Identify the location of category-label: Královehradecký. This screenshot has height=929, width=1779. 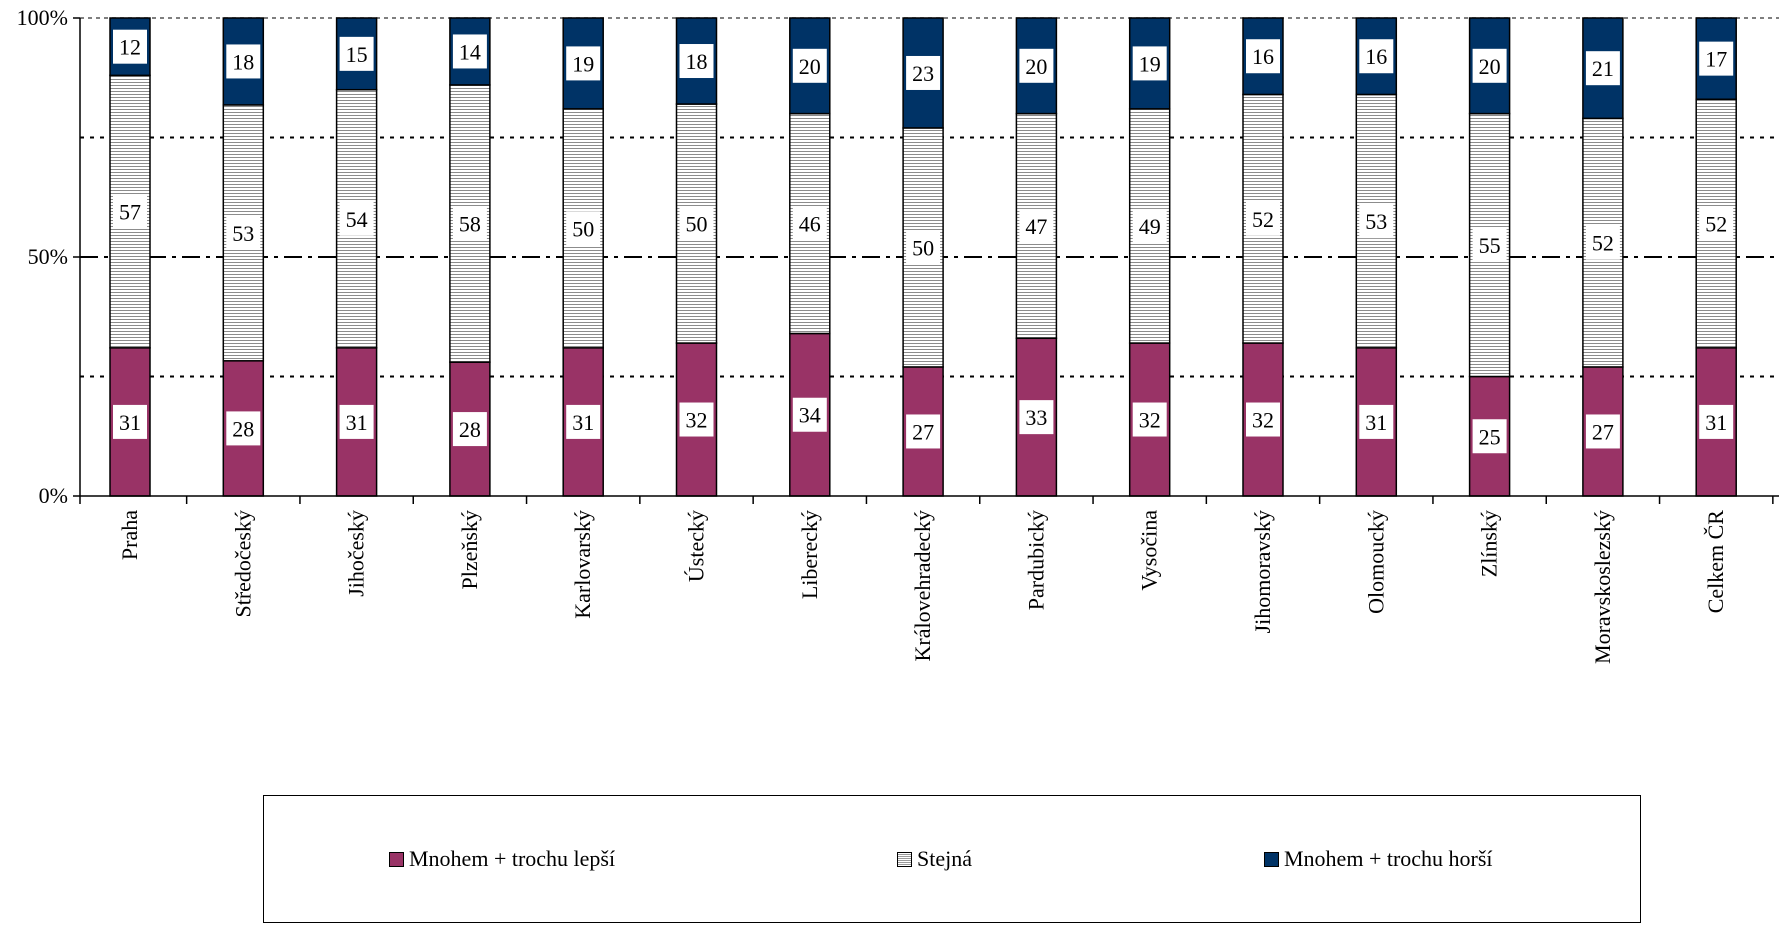
(922, 585).